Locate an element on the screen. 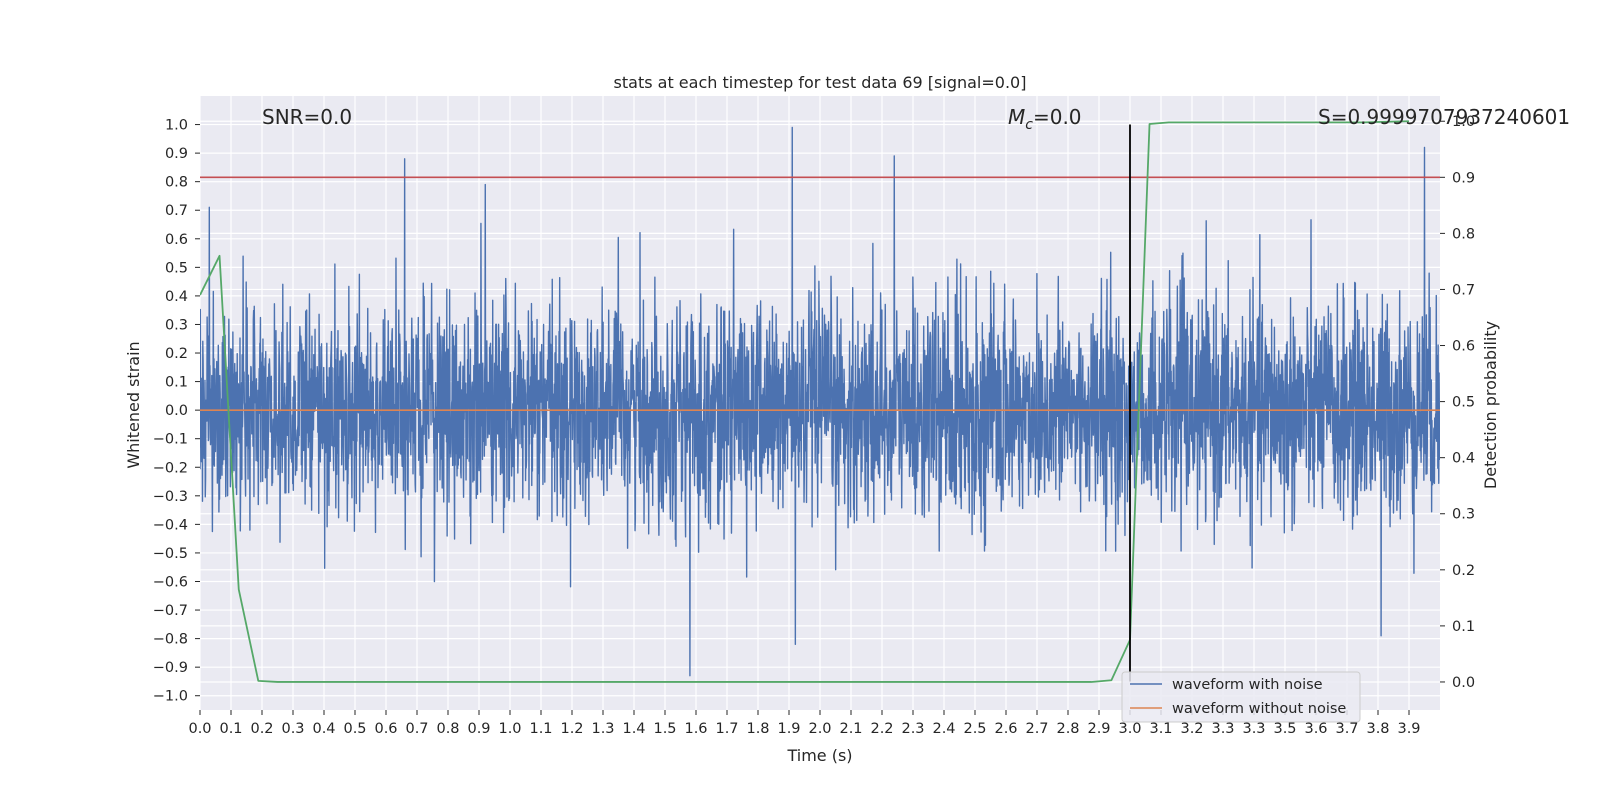  right-axis-ticks: 1.0 0.9 0.8 0.7 0.6 0.5 0.4 0.3 0.2 0.1 0.0 is located at coordinates (1457, 402).